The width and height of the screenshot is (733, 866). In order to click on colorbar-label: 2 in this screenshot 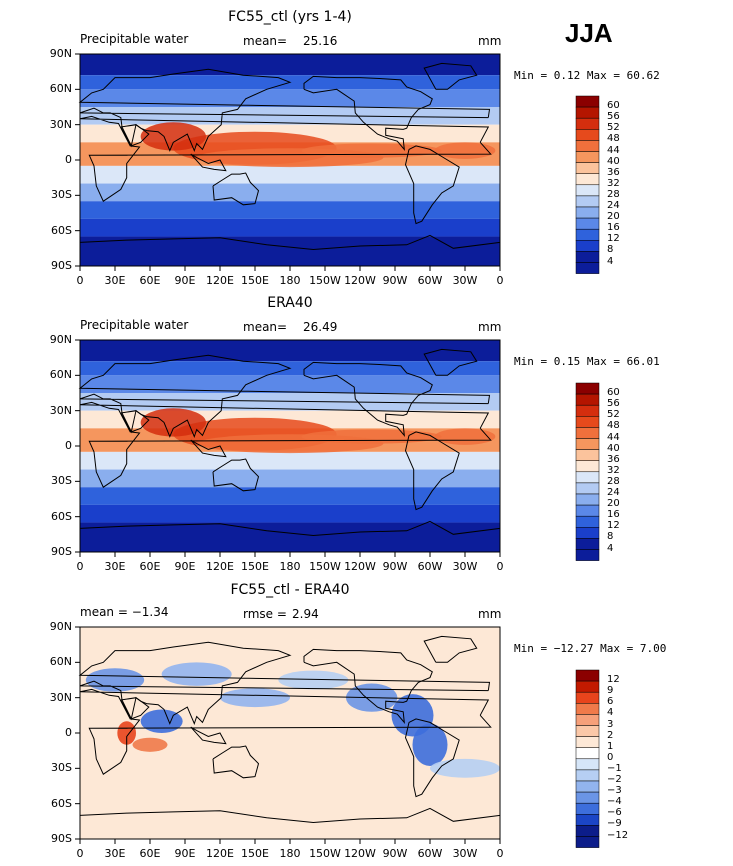, I will do `click(610, 735)`.